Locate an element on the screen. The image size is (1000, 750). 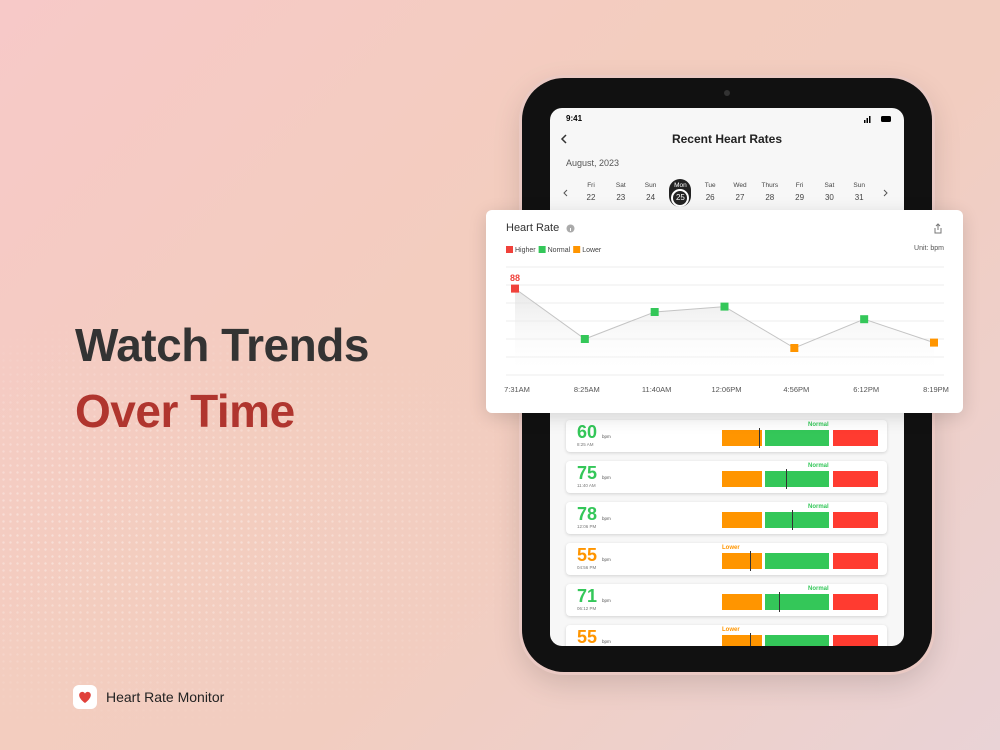
reading-value: 71 is located at coordinates (587, 596).